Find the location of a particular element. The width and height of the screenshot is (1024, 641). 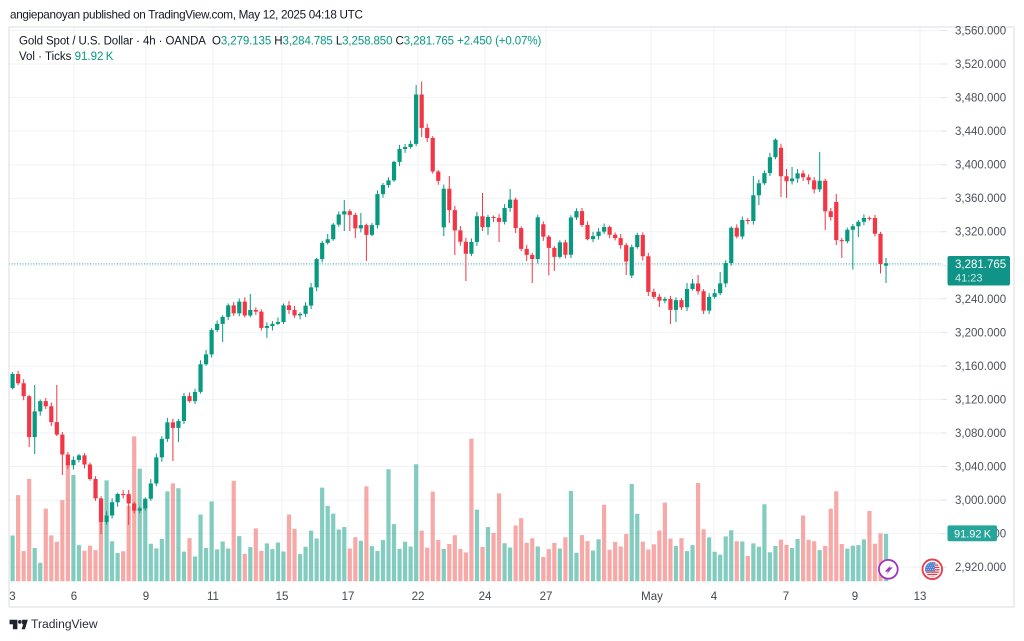

svg-text: 3,200.000 is located at coordinates (980, 333).